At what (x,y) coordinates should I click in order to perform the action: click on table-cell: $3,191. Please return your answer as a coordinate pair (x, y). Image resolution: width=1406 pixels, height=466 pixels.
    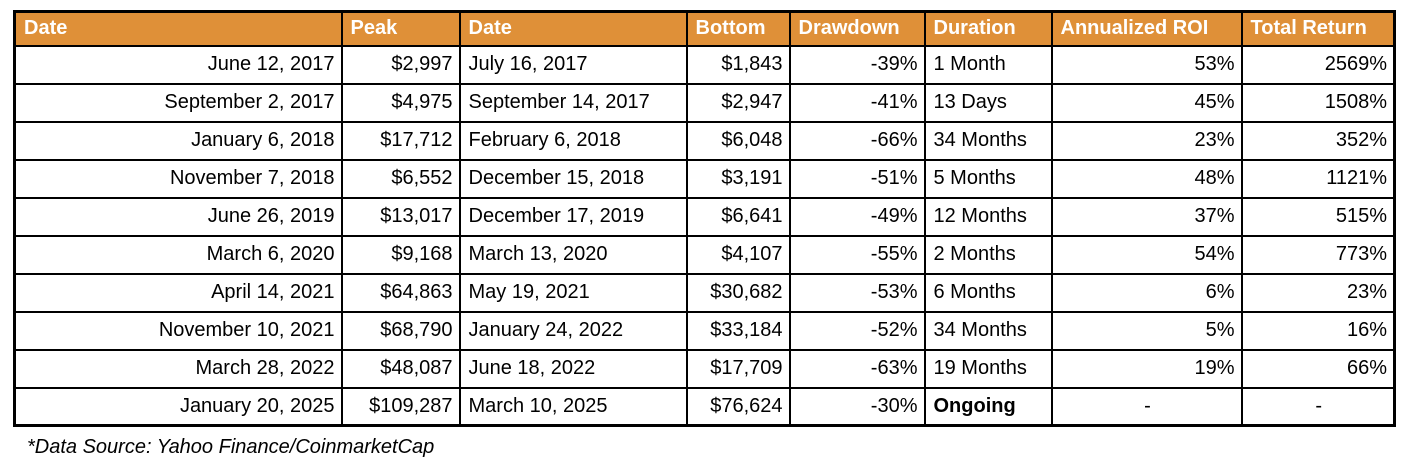
    Looking at the image, I should click on (738, 178).